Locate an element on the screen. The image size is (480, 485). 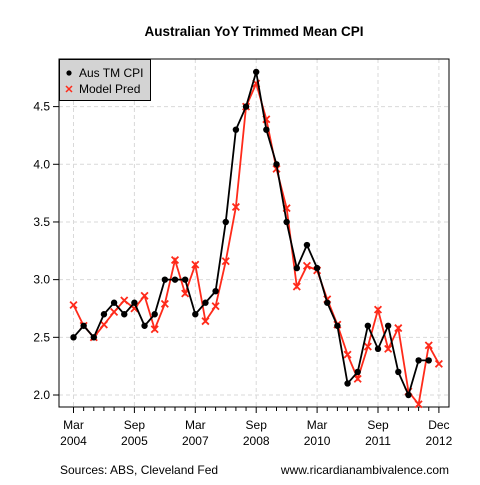
legend-label: Aus TM CPI is located at coordinates (111, 73).